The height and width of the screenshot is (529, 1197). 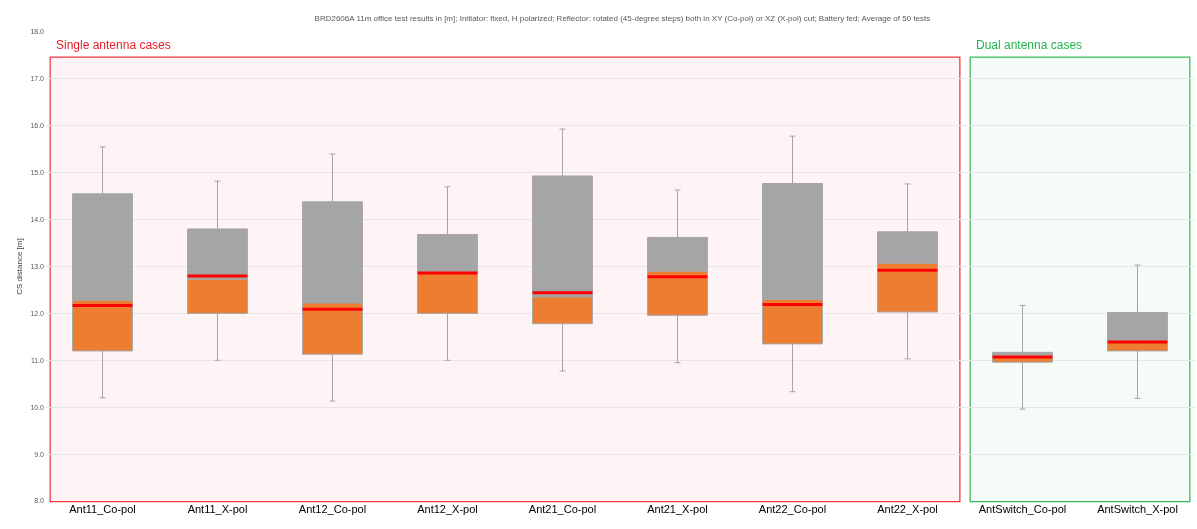 I want to click on x-tick-label: Ant22_Co-pol, so click(x=792, y=509).